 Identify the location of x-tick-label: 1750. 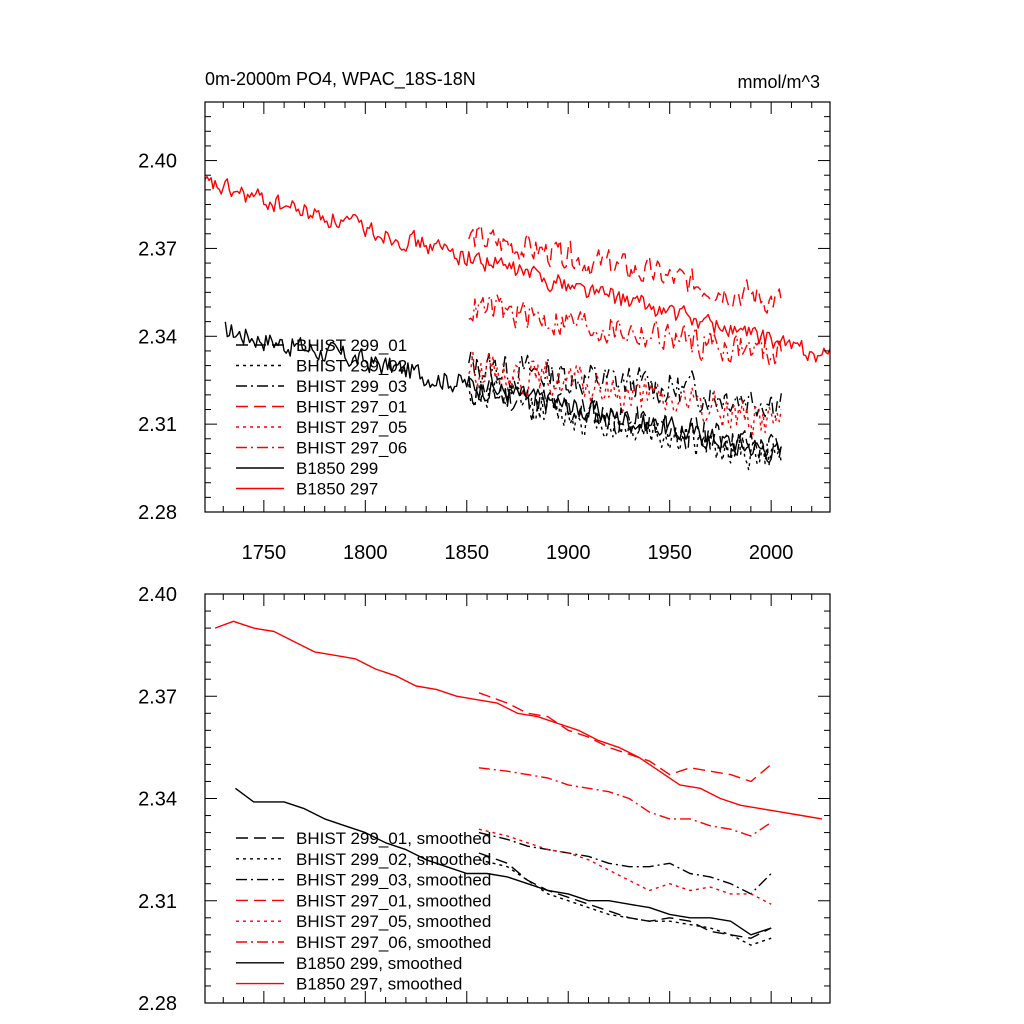
(264, 553).